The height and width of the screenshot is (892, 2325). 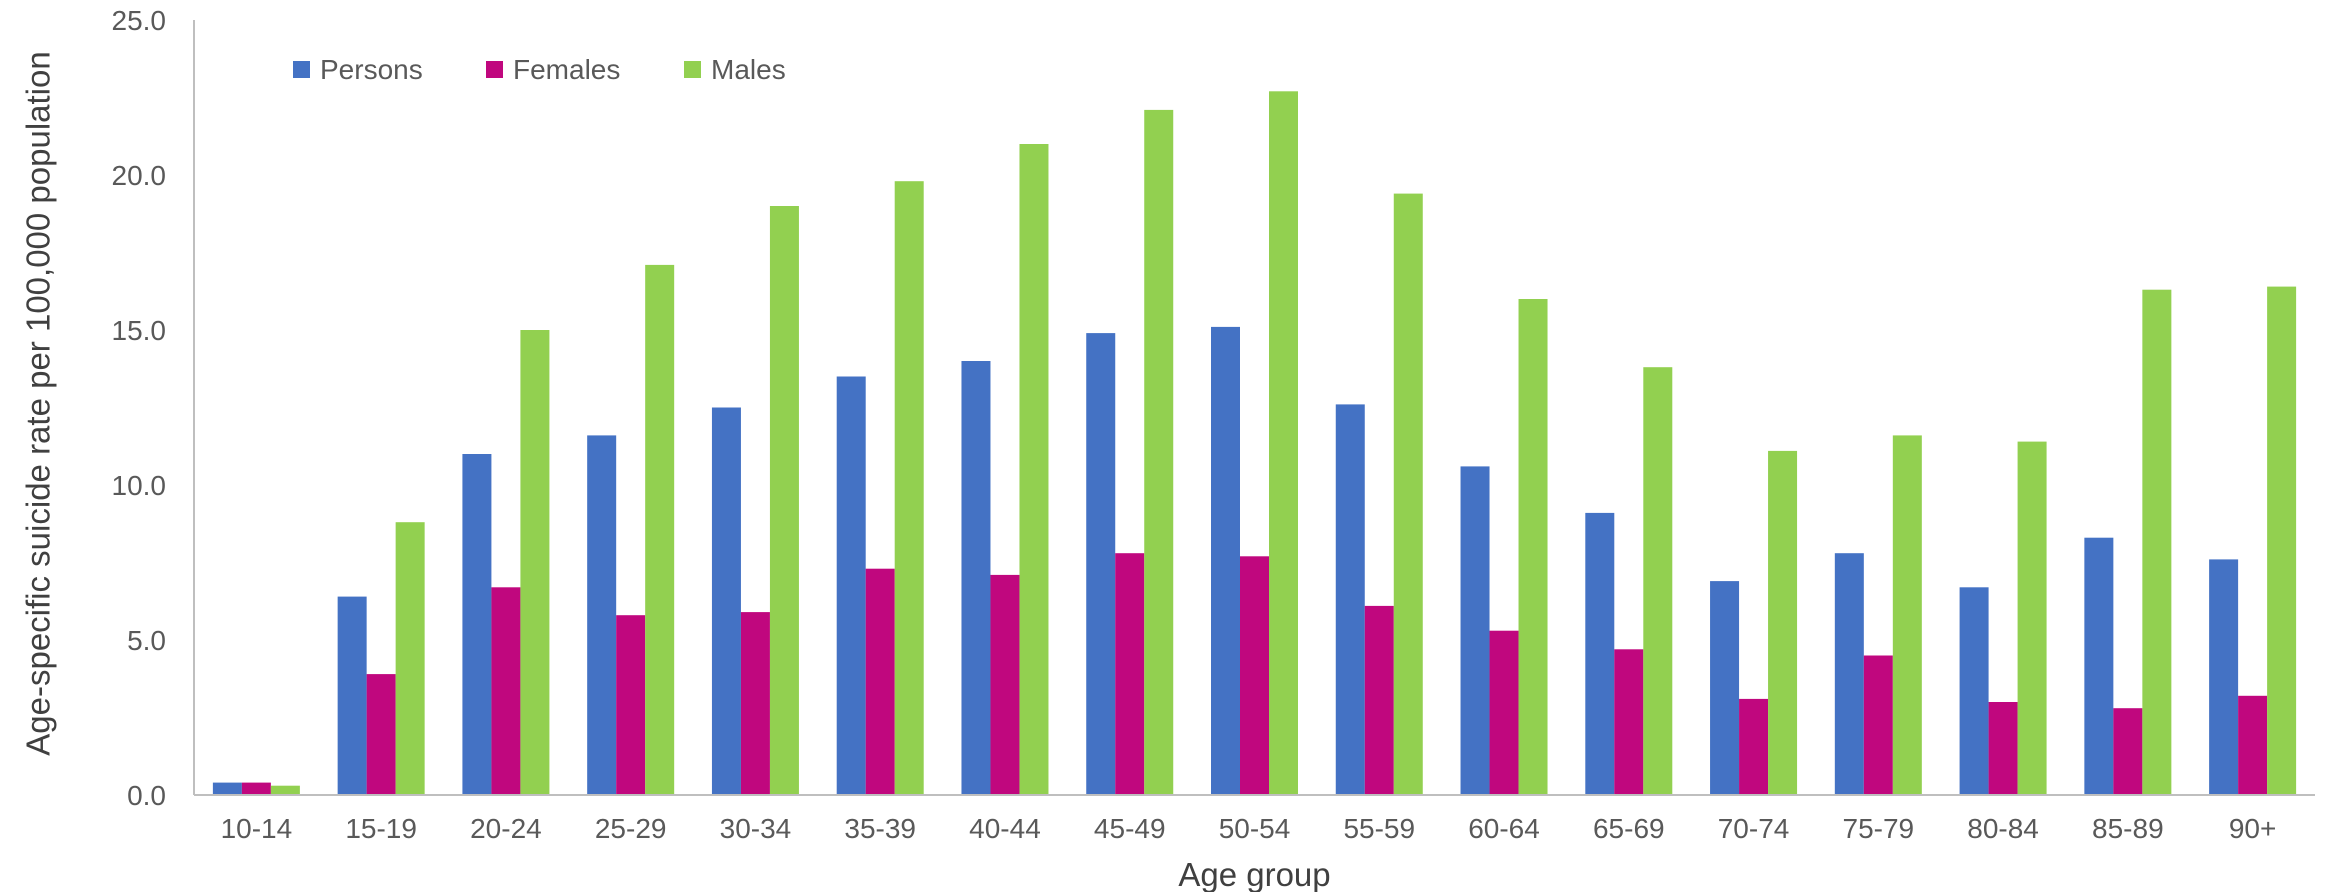 What do you see at coordinates (566, 69) in the screenshot?
I see `legend-label-females: Females` at bounding box center [566, 69].